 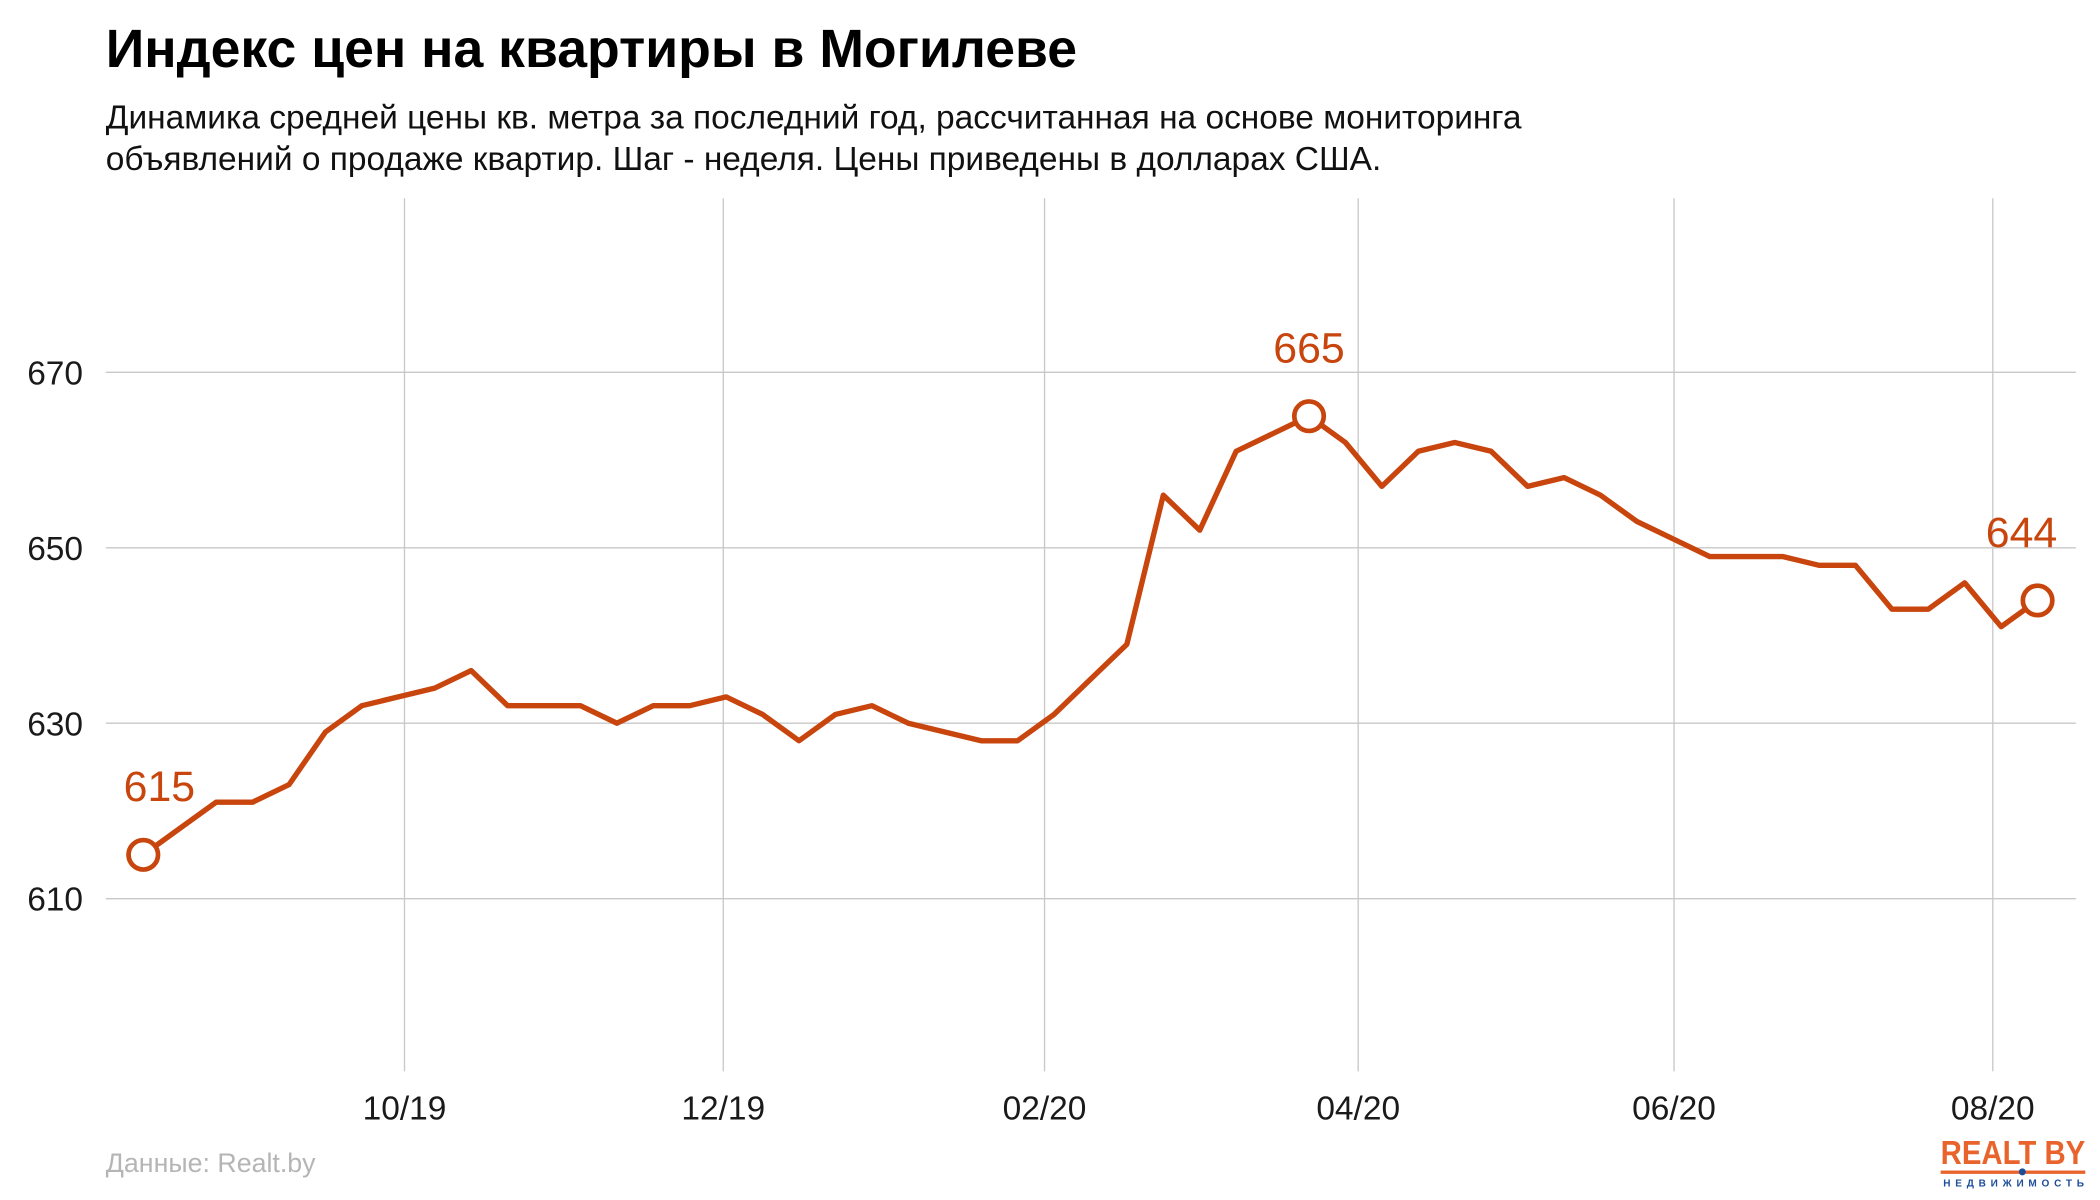 I want to click on x-axis: 10/19 12/19 02/20 04/20 06/20 08/20, so click(x=1199, y=1109).